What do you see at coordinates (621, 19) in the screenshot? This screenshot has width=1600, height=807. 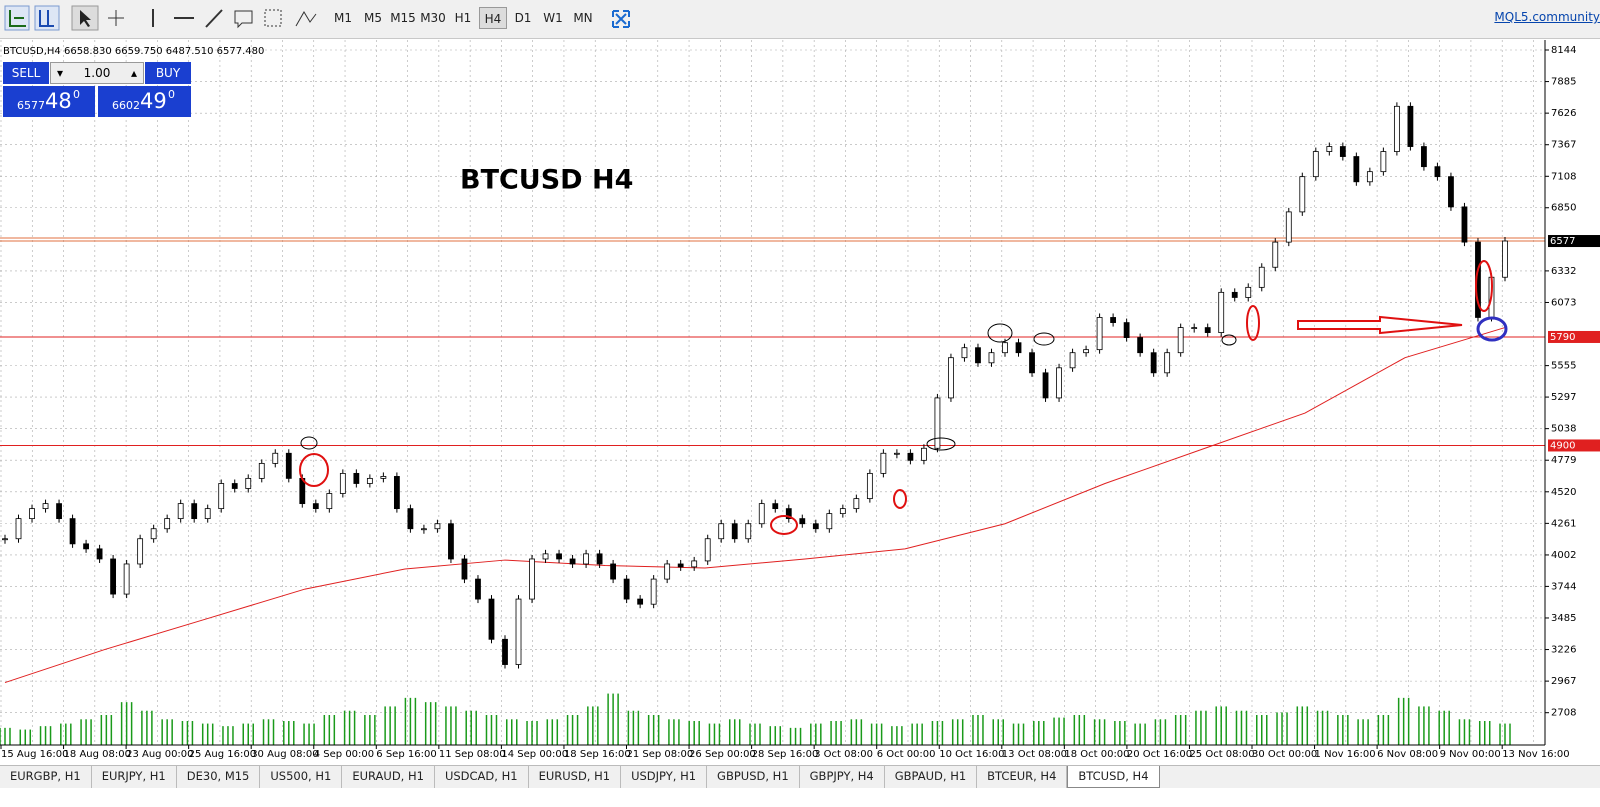 I see `fullscreen-icon` at bounding box center [621, 19].